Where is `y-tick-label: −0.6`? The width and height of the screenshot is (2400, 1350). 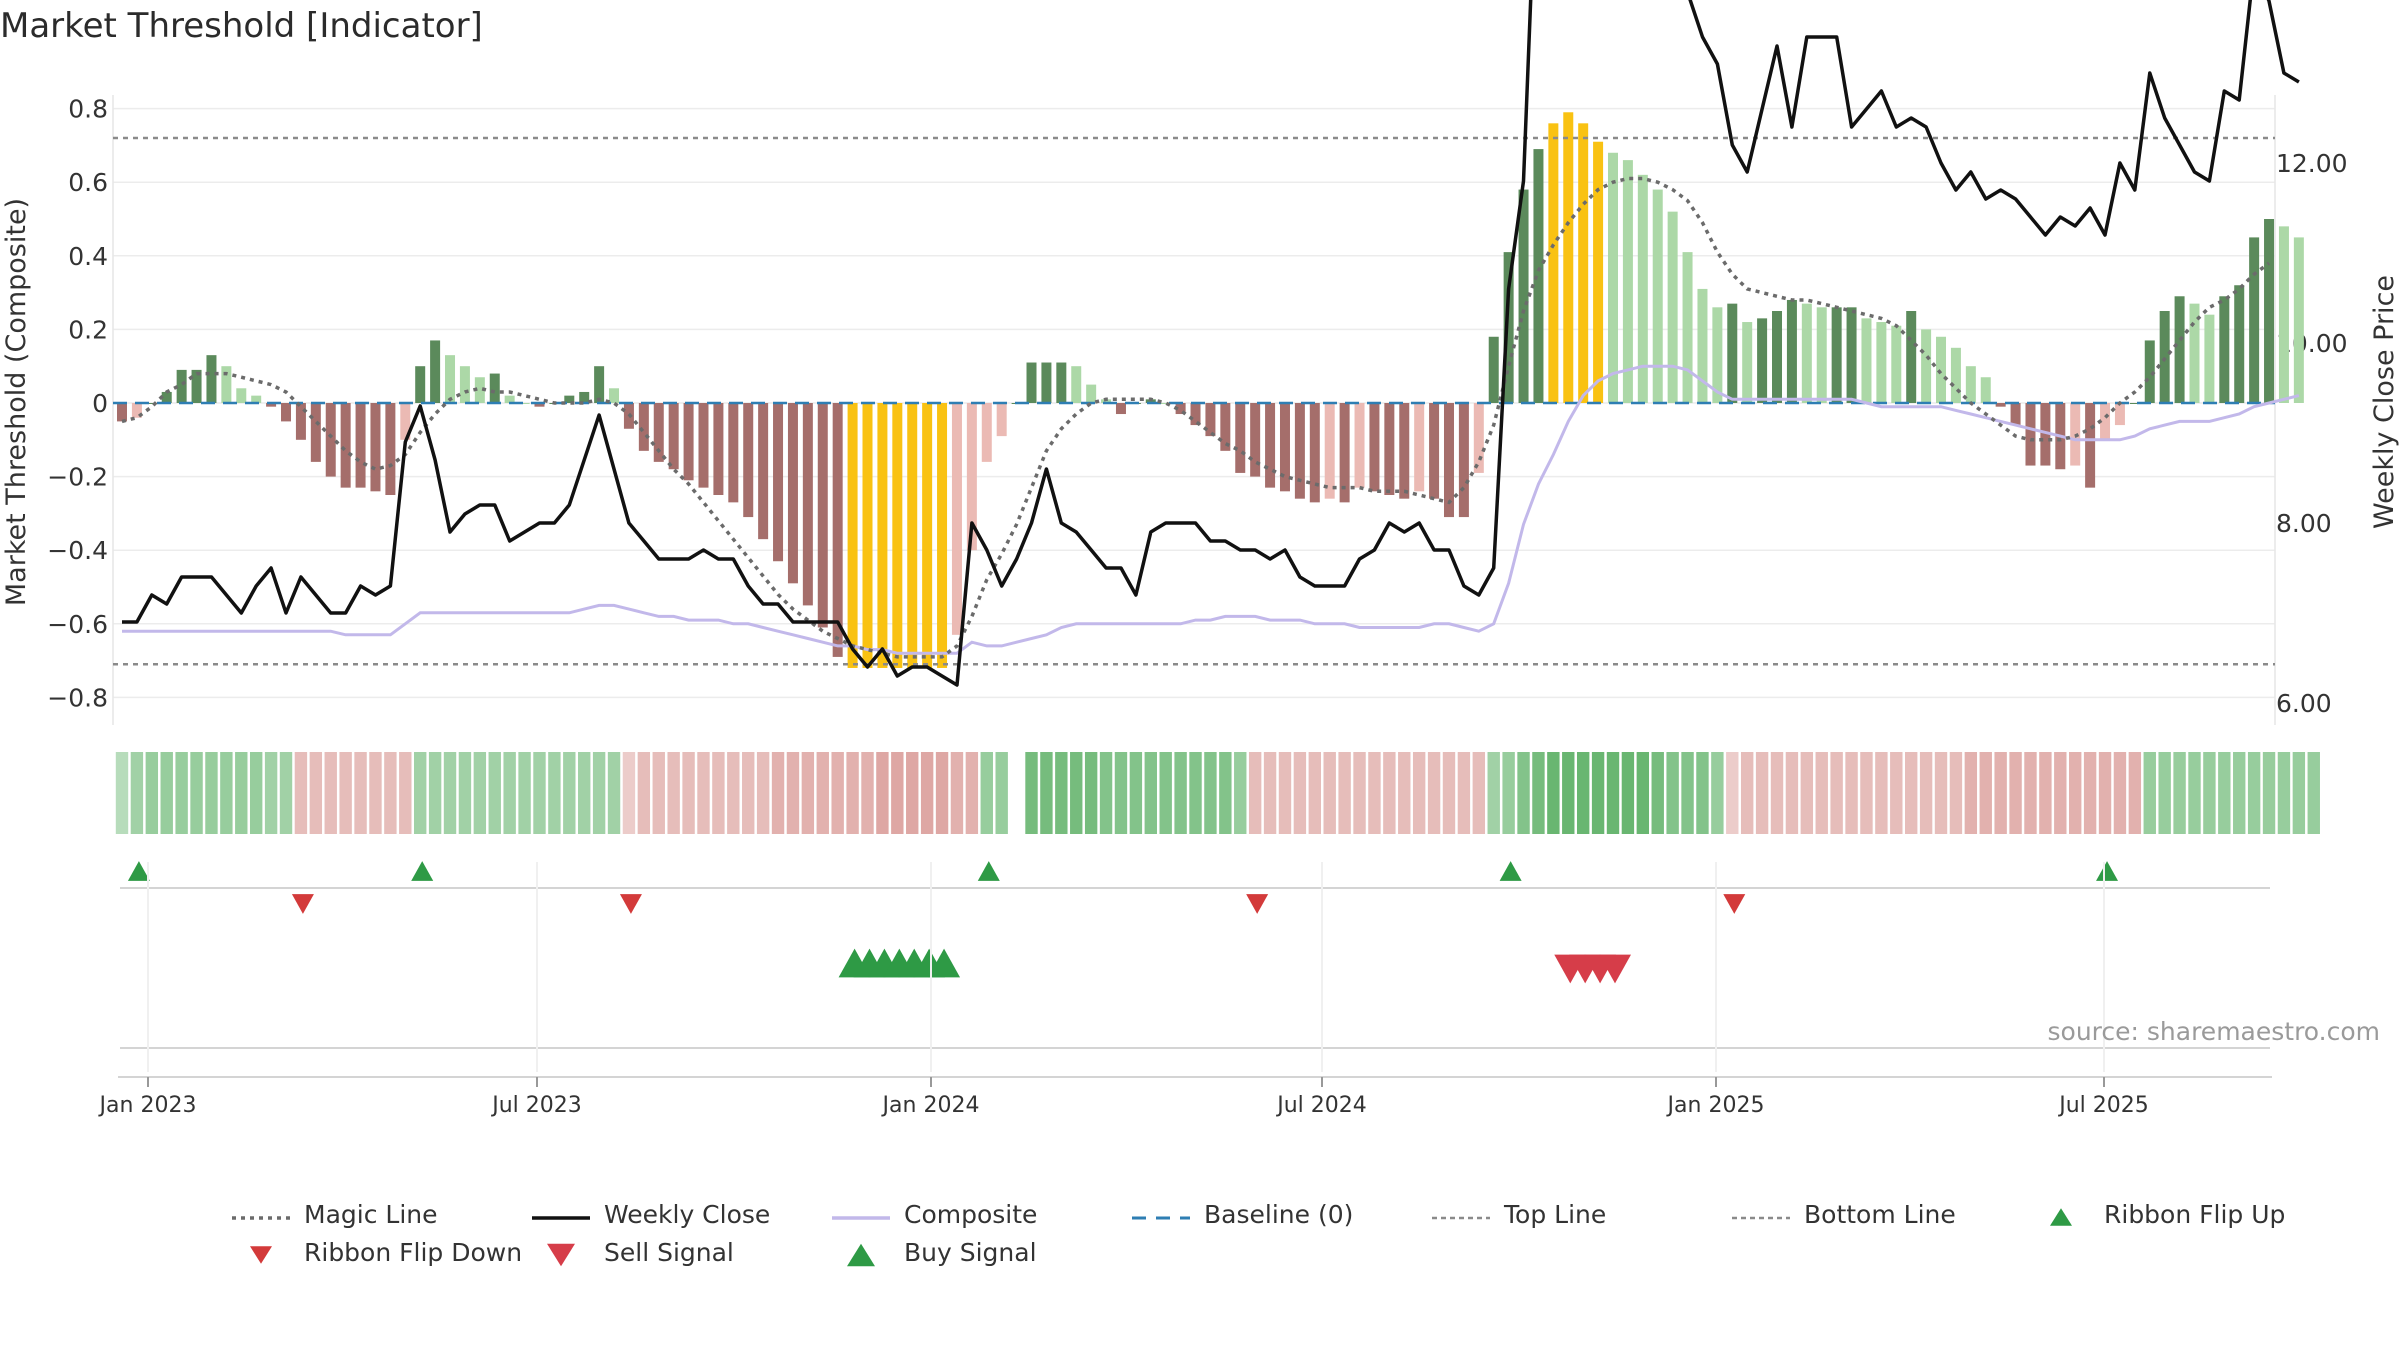 y-tick-label: −0.6 is located at coordinates (77, 624).